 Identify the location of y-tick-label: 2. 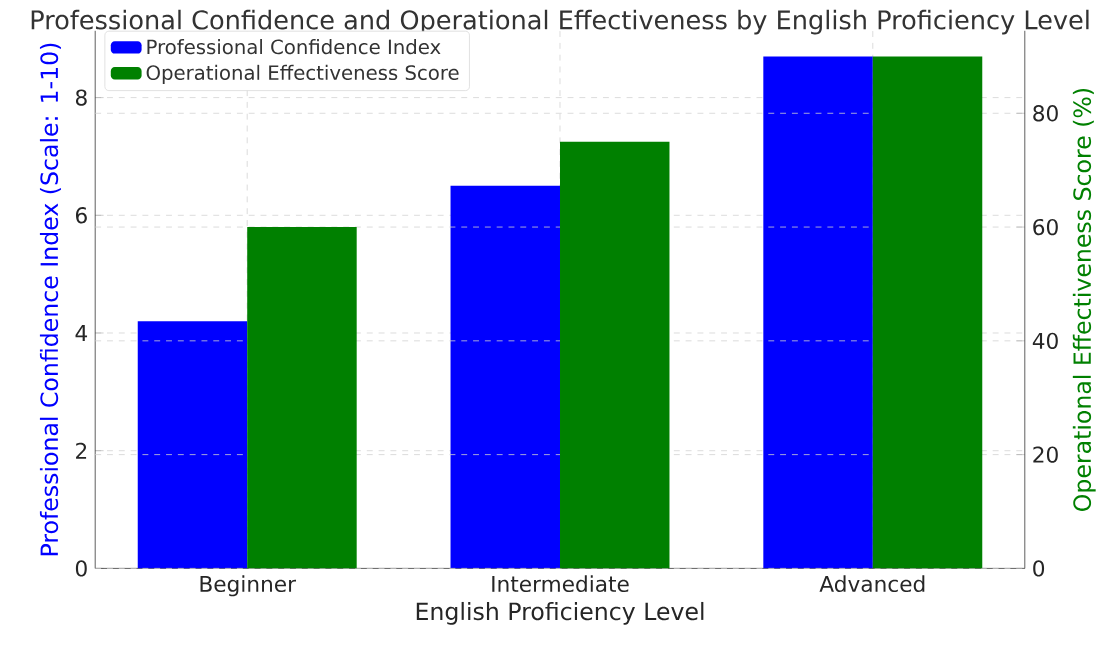
(81, 450).